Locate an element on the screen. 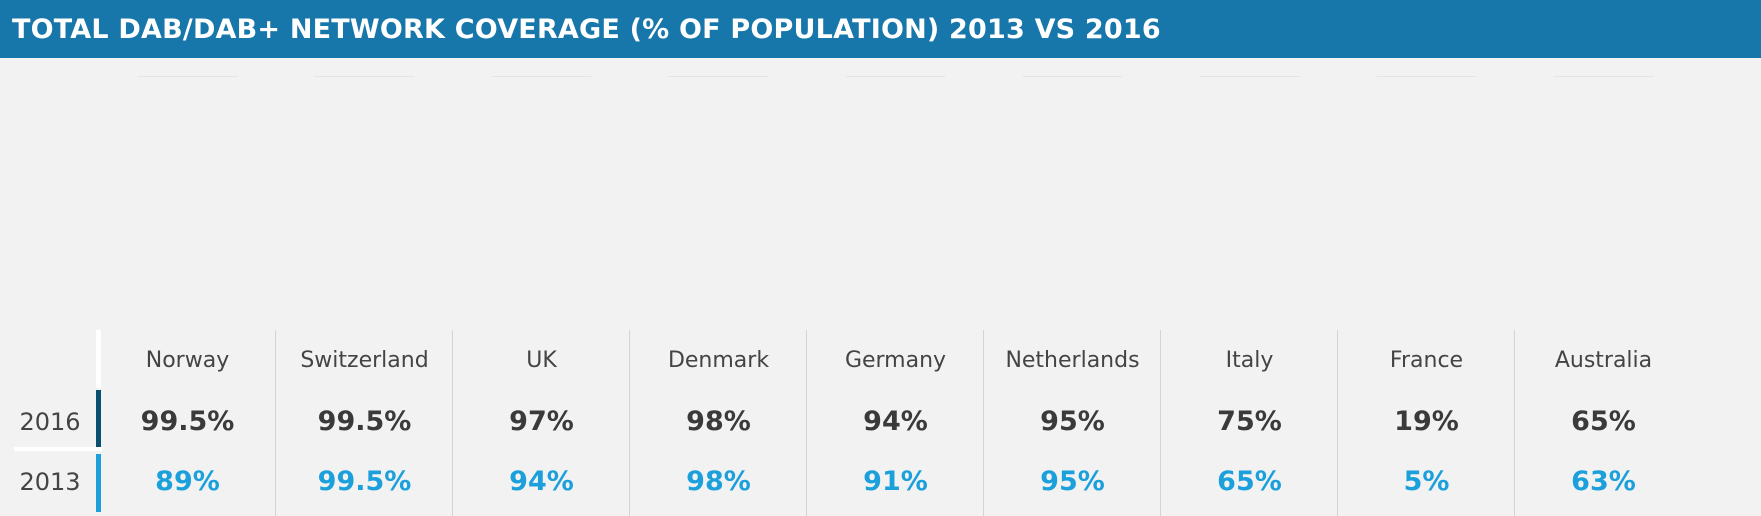 This screenshot has width=1761, height=516. value-2013-norway: 89% is located at coordinates (187, 481).